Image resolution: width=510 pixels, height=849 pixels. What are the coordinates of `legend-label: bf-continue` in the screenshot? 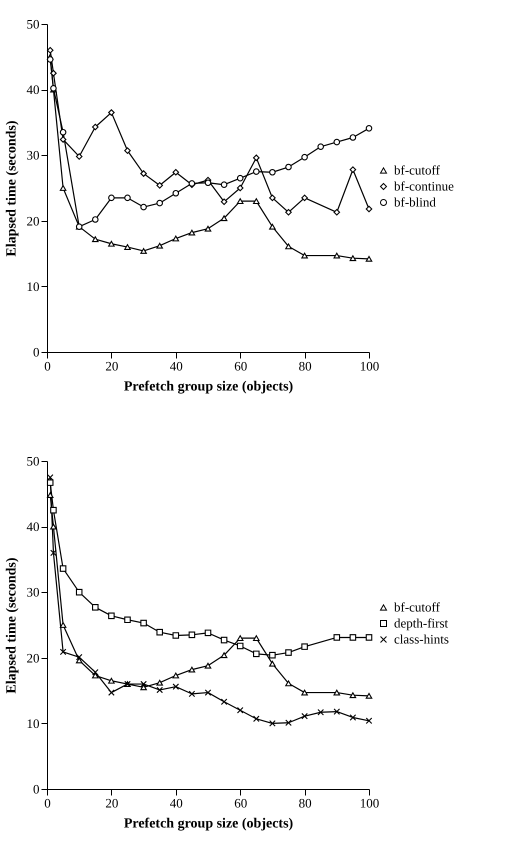 It's located at (424, 186).